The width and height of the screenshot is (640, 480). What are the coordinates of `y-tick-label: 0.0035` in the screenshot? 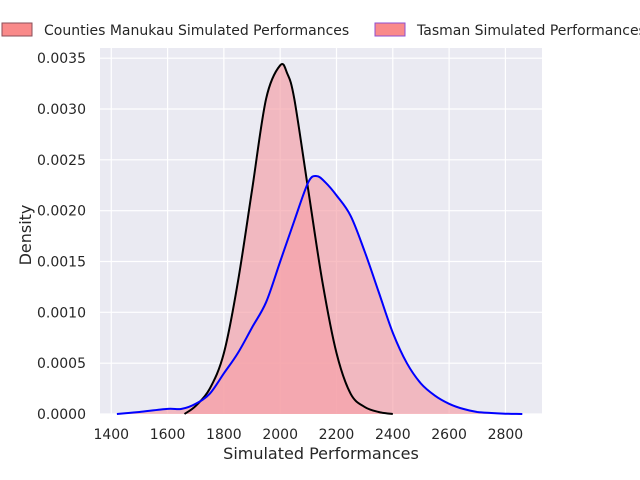 It's located at (61, 59).